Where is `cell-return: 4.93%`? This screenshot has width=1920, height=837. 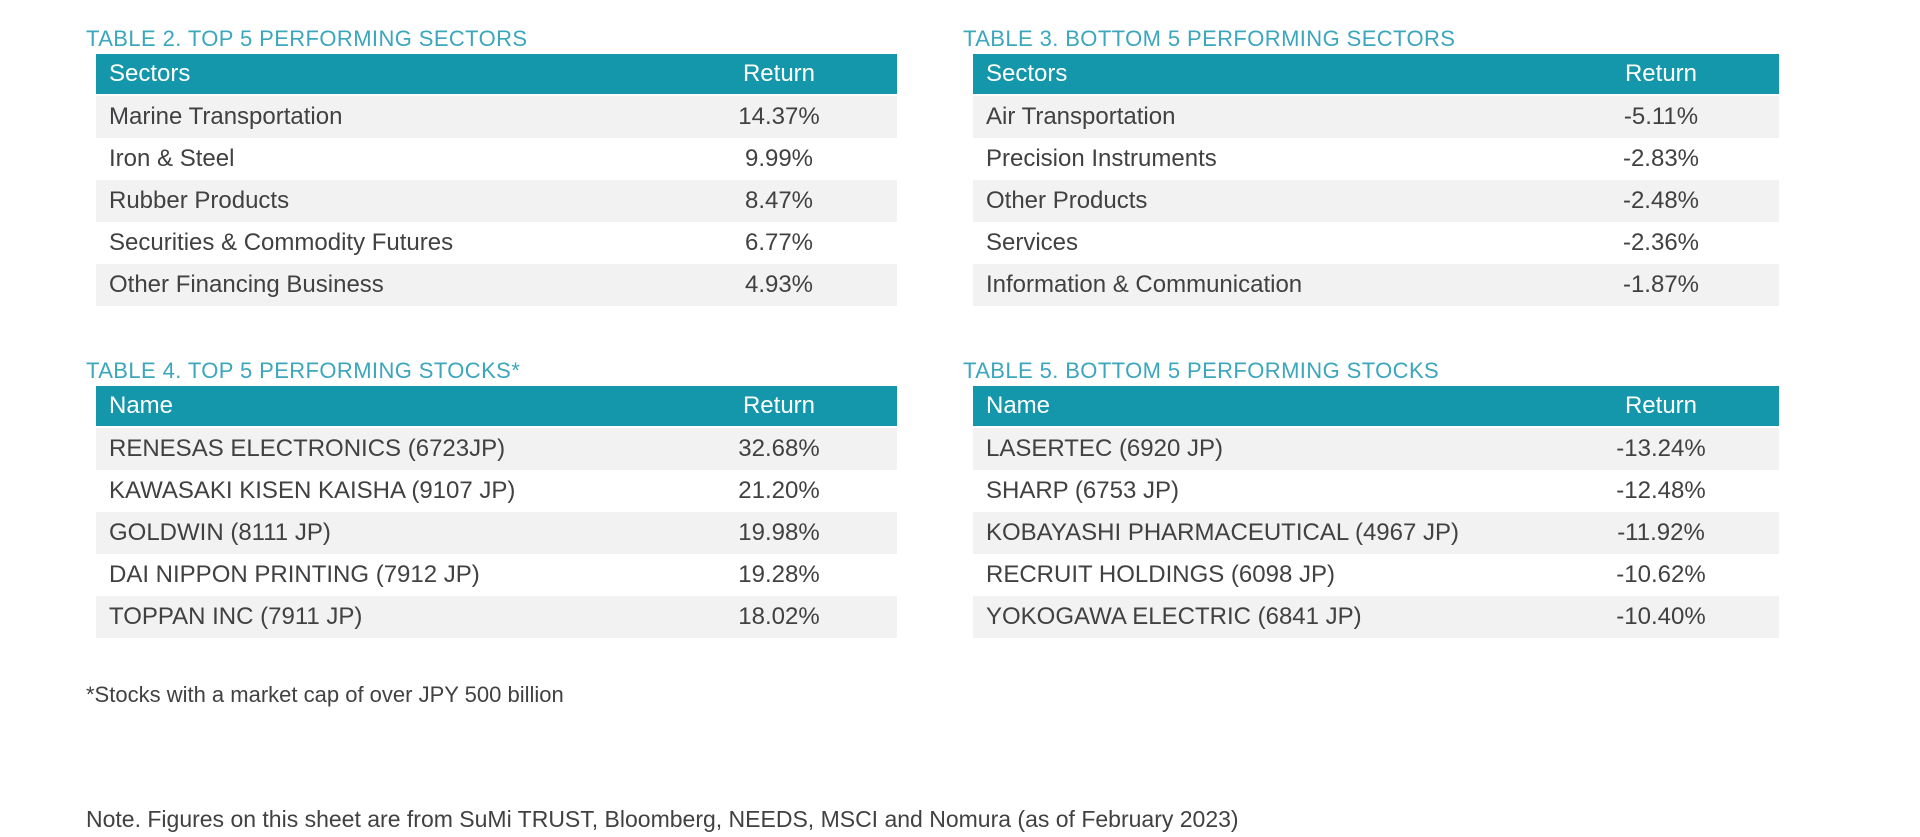 cell-return: 4.93% is located at coordinates (779, 284).